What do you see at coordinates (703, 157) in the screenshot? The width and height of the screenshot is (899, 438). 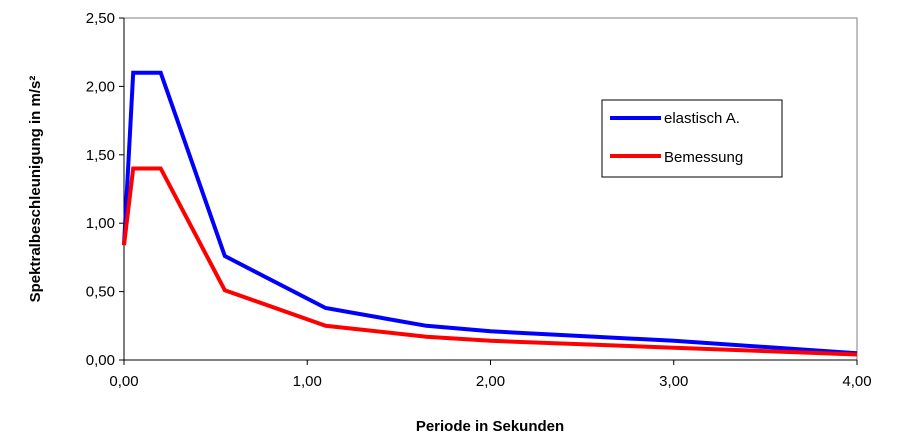 I see `legend-label-bemessung: Bemessung` at bounding box center [703, 157].